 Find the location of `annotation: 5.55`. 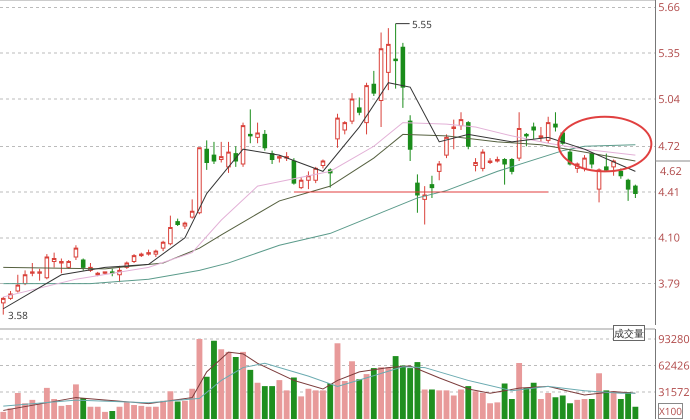

annotation: 5.55 is located at coordinates (422, 24).